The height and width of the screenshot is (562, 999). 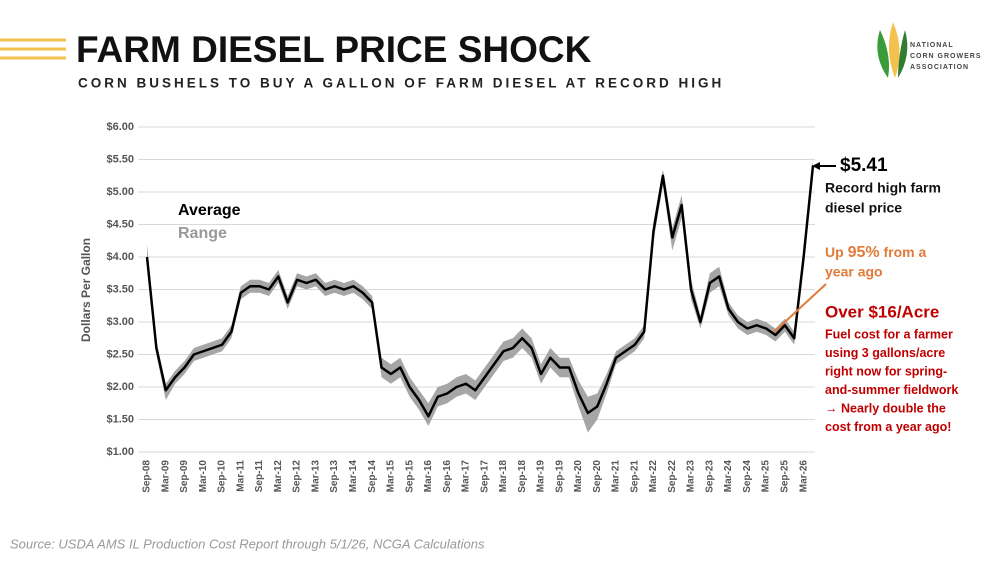 I want to click on y-tick-label: $5.00, so click(x=120, y=192).